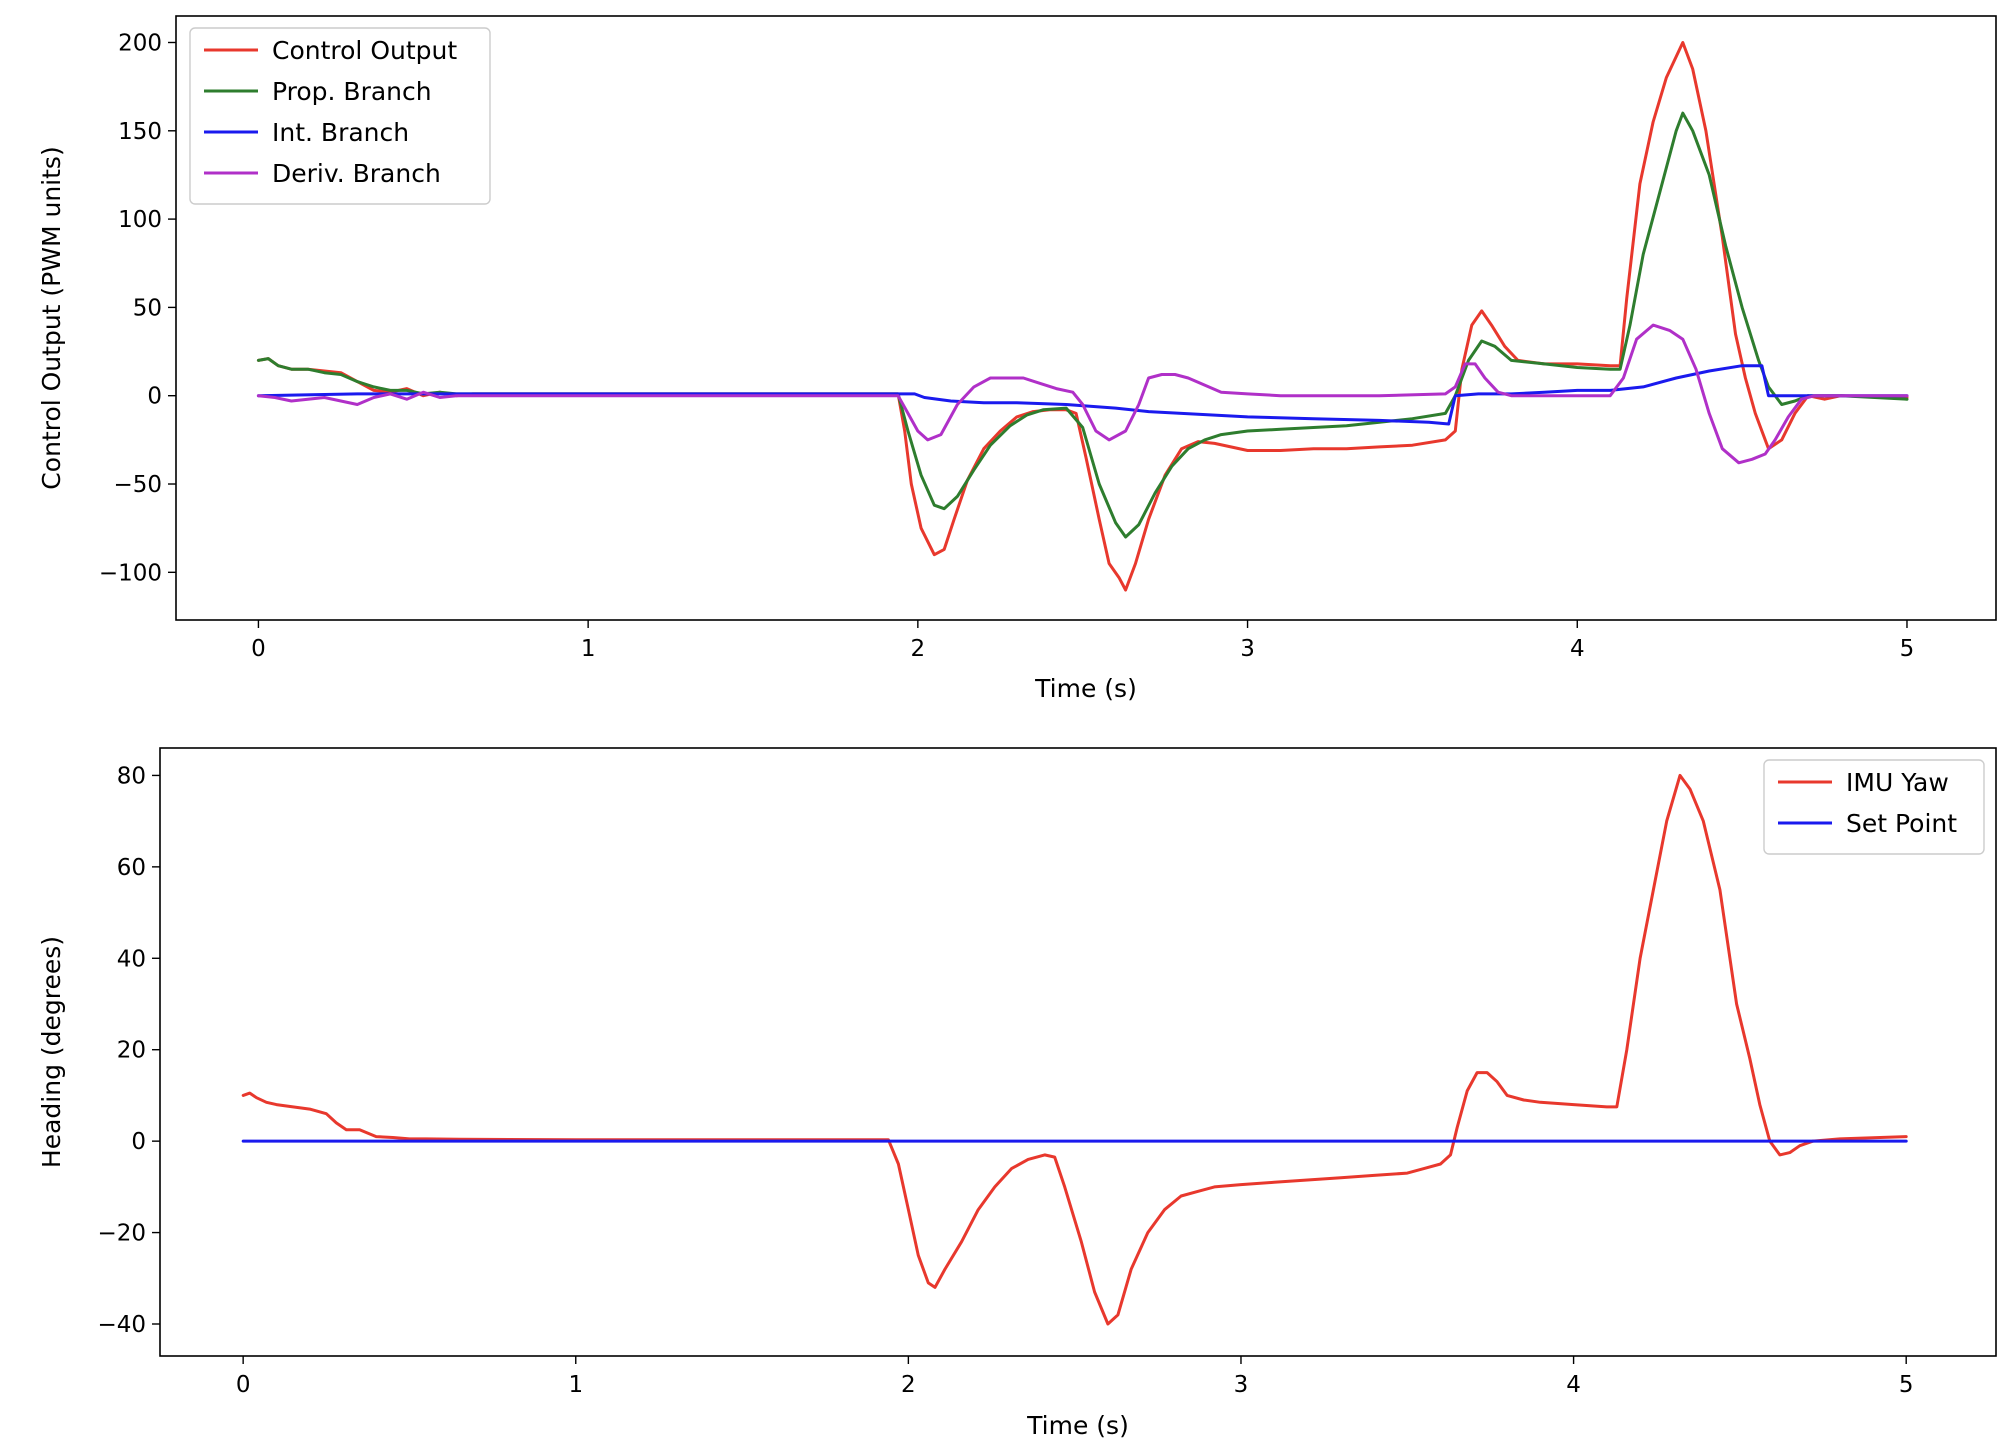 The image size is (2012, 1448). What do you see at coordinates (364, 50) in the screenshot?
I see `legend-label-control-output: Control Output` at bounding box center [364, 50].